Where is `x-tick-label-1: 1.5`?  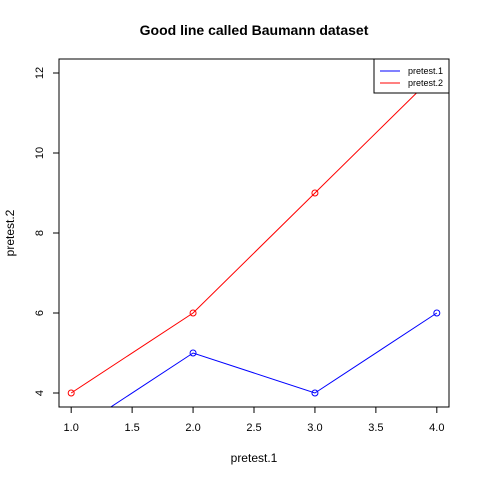
x-tick-label-1: 1.5 is located at coordinates (131, 428).